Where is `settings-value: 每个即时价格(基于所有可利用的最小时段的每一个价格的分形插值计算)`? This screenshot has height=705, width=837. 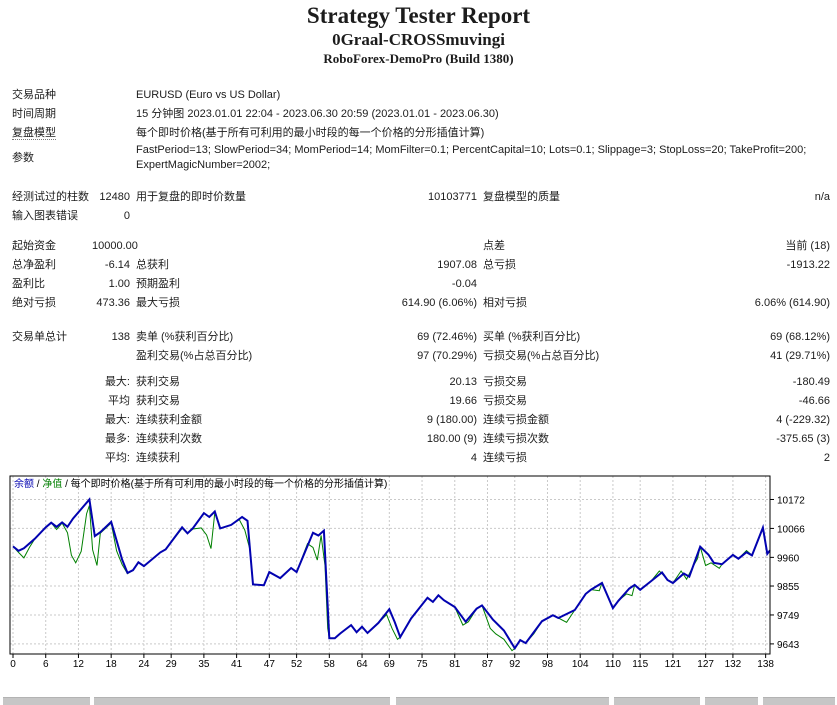 settings-value: 每个即时价格(基于所有可利用的最小时段的每一个价格的分形插值计算) is located at coordinates (310, 133).